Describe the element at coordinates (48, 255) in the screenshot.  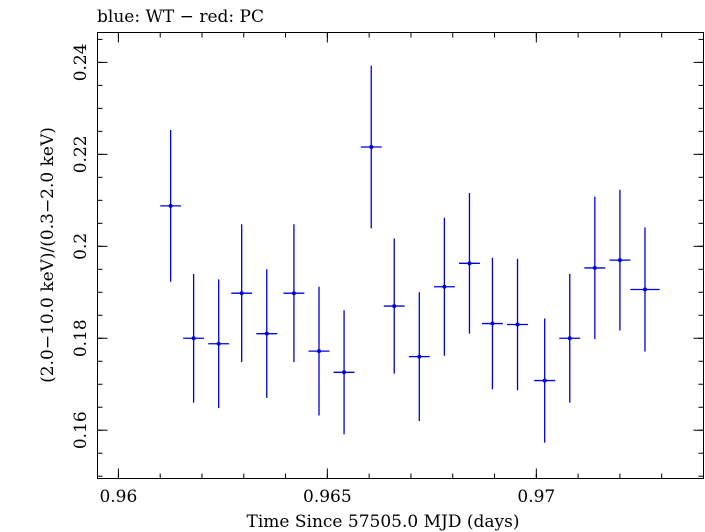
I see `y-axis-label: (2.0−10.0 keV)/(0.3−2.0 keV)` at that location.